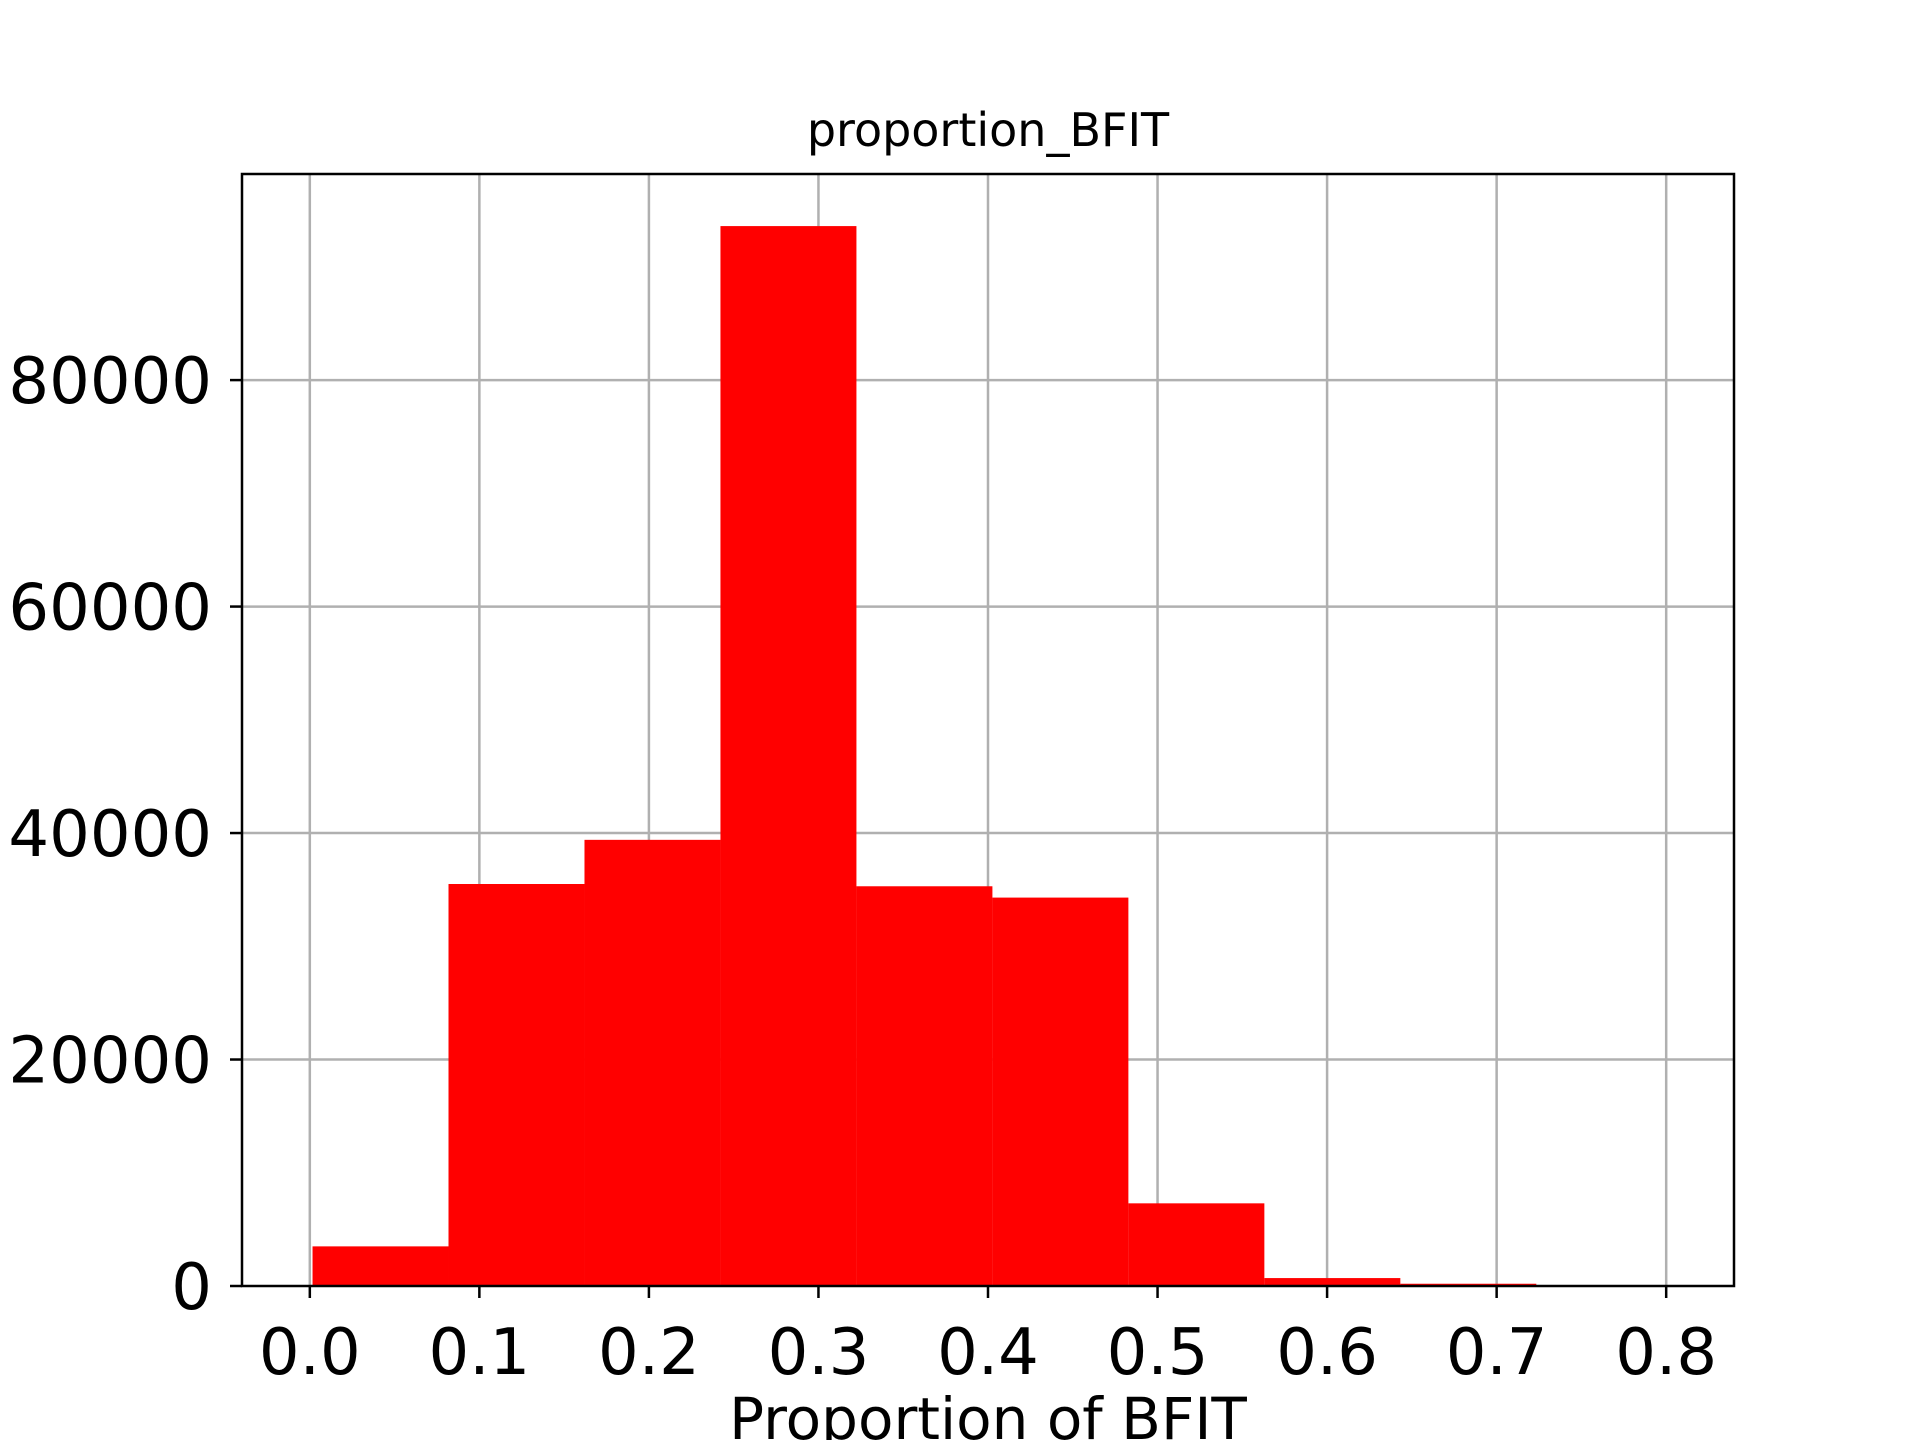 The height and width of the screenshot is (1440, 1920). Describe the element at coordinates (1327, 1353) in the screenshot. I see `x-tick-label: 0.6` at that location.